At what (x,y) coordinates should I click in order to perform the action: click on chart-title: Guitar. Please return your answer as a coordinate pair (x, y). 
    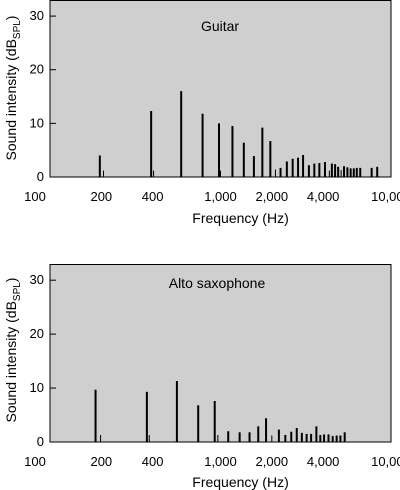
    Looking at the image, I should click on (220, 26).